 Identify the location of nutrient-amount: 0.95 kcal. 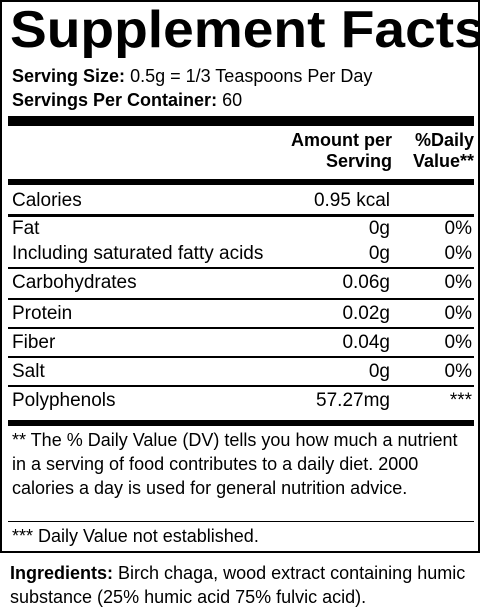
(351, 200).